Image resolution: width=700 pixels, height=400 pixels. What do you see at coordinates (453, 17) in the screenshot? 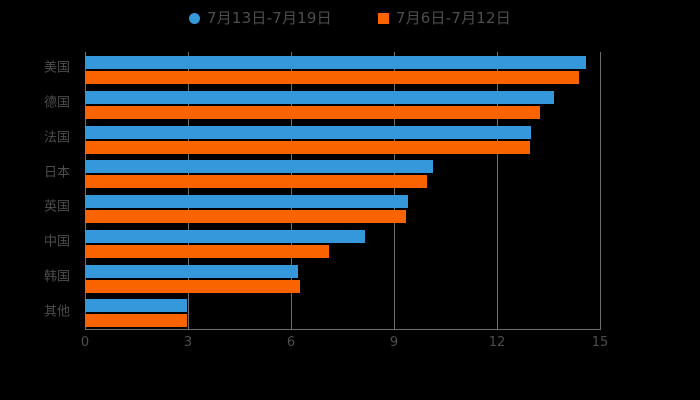
I see `legend-label-series-1: 7月6日-7月12日` at bounding box center [453, 17].